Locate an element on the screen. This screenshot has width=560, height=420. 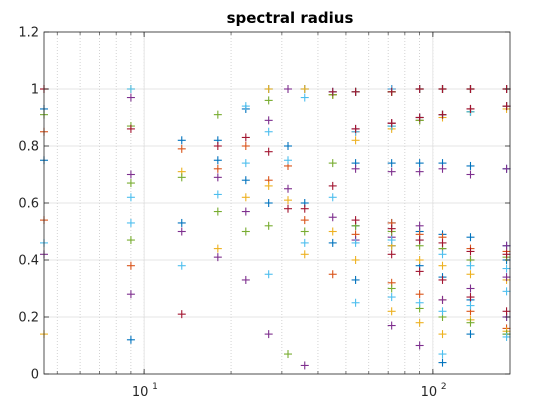
y-tick-label: 0.8 is located at coordinates (28, 147).